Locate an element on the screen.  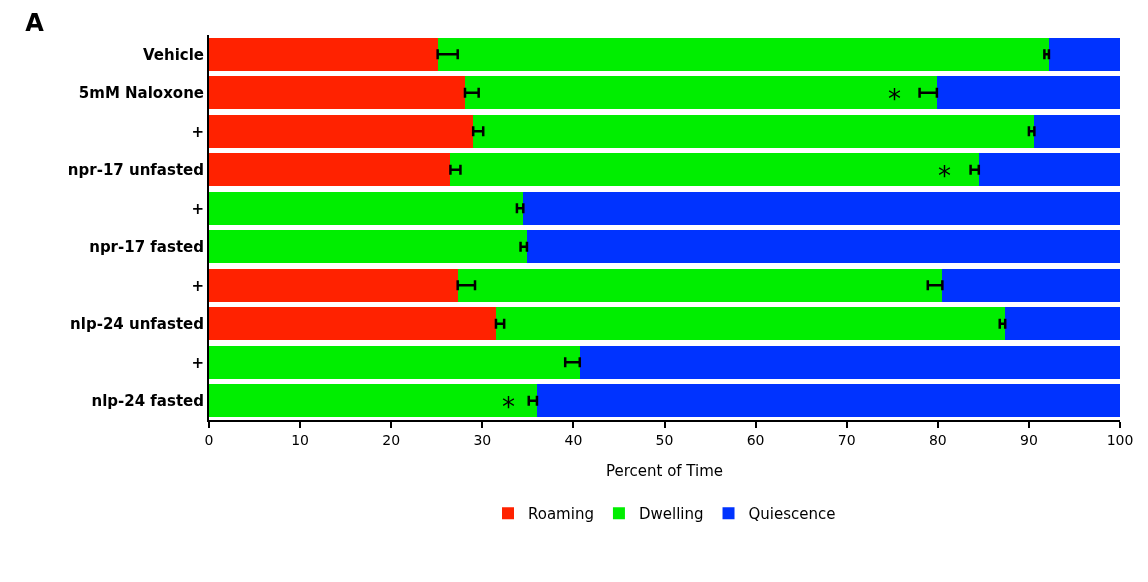
x-tick-label: 0 is located at coordinates (209, 439).